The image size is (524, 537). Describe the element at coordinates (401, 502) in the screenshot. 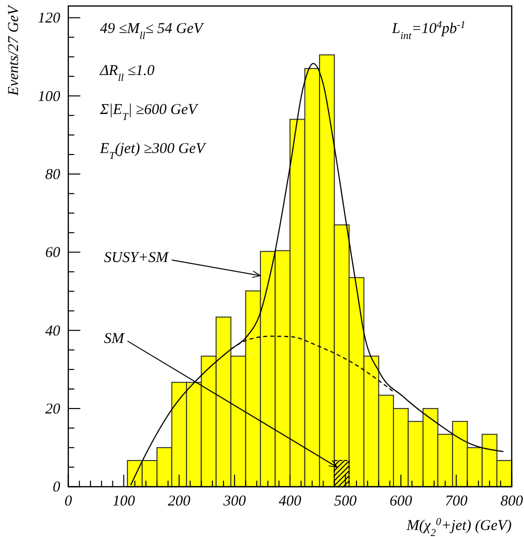

I see `x-tick-label: 600` at that location.